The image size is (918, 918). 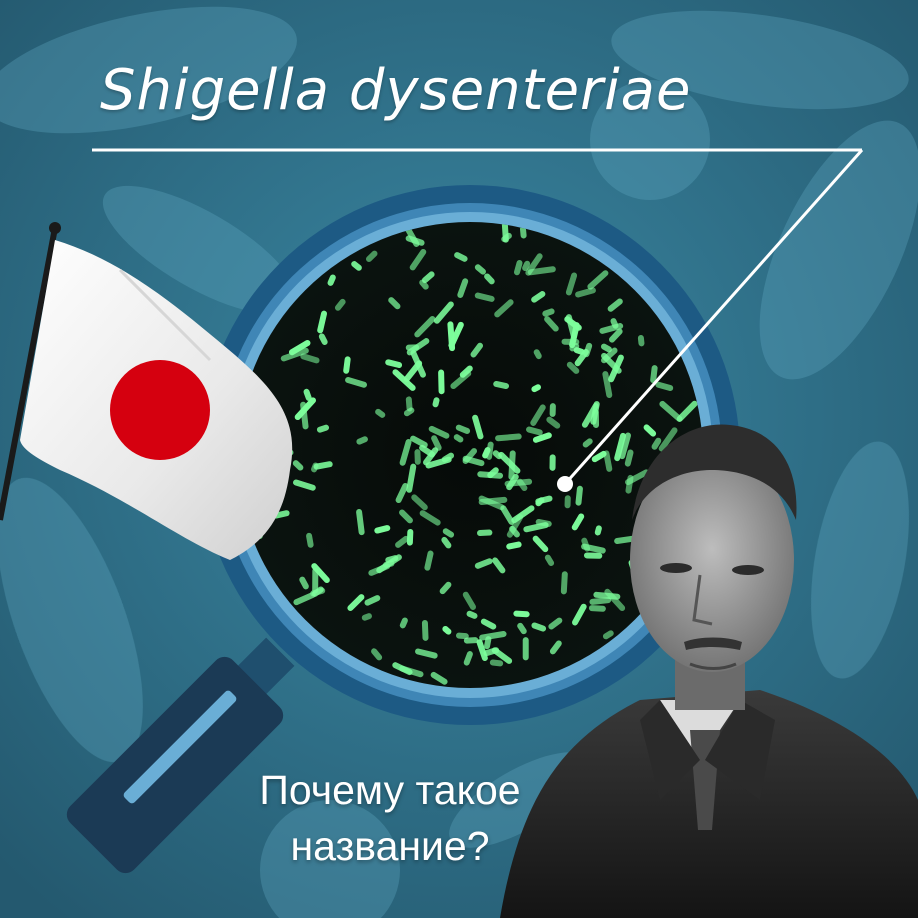 What do you see at coordinates (146, 391) in the screenshot?
I see `japan-flag` at bounding box center [146, 391].